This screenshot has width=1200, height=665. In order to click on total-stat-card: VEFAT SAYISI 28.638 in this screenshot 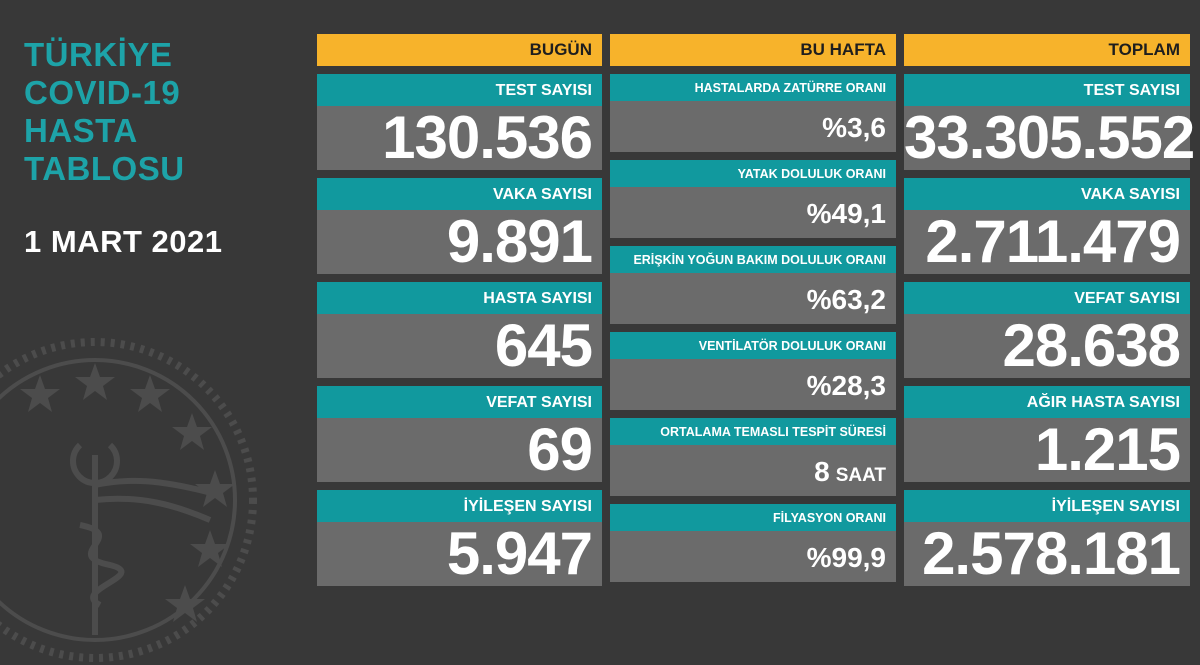, I will do `click(1047, 330)`.